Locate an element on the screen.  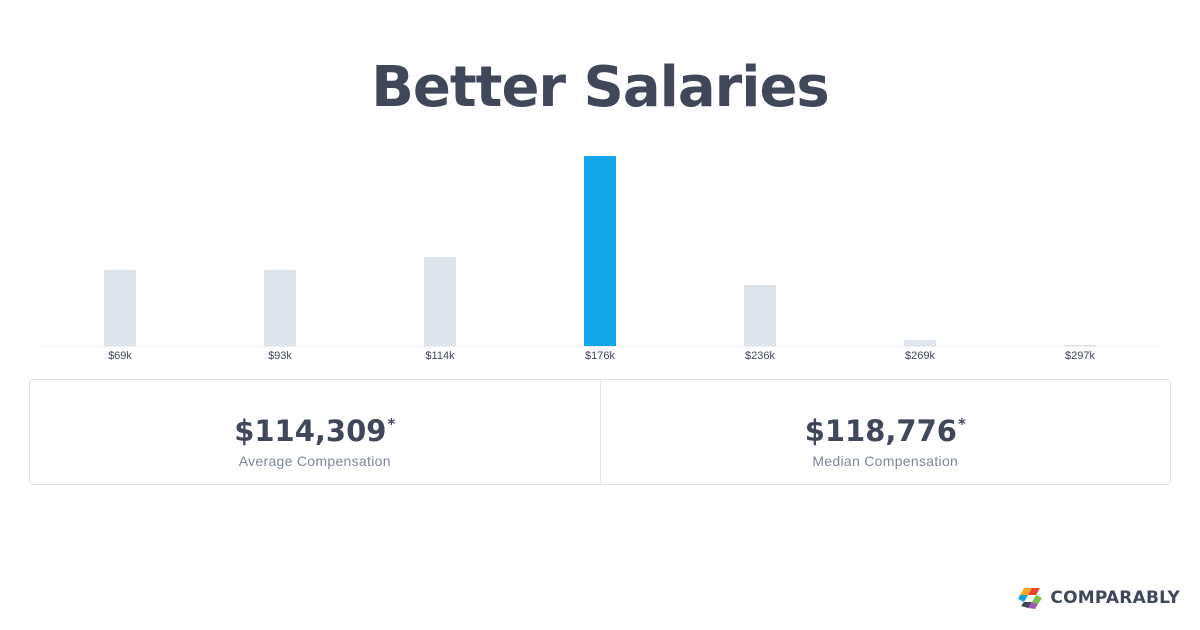
average-compensation-stat: $114,309* Average Compensation is located at coordinates (315, 432).